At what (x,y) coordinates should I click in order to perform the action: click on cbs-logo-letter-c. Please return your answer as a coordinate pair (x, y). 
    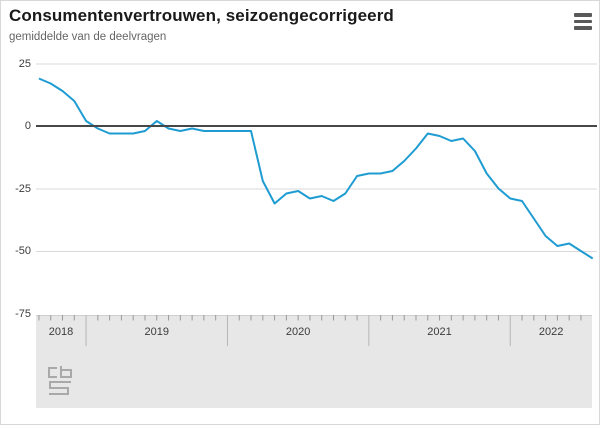
    Looking at the image, I should click on (52, 372).